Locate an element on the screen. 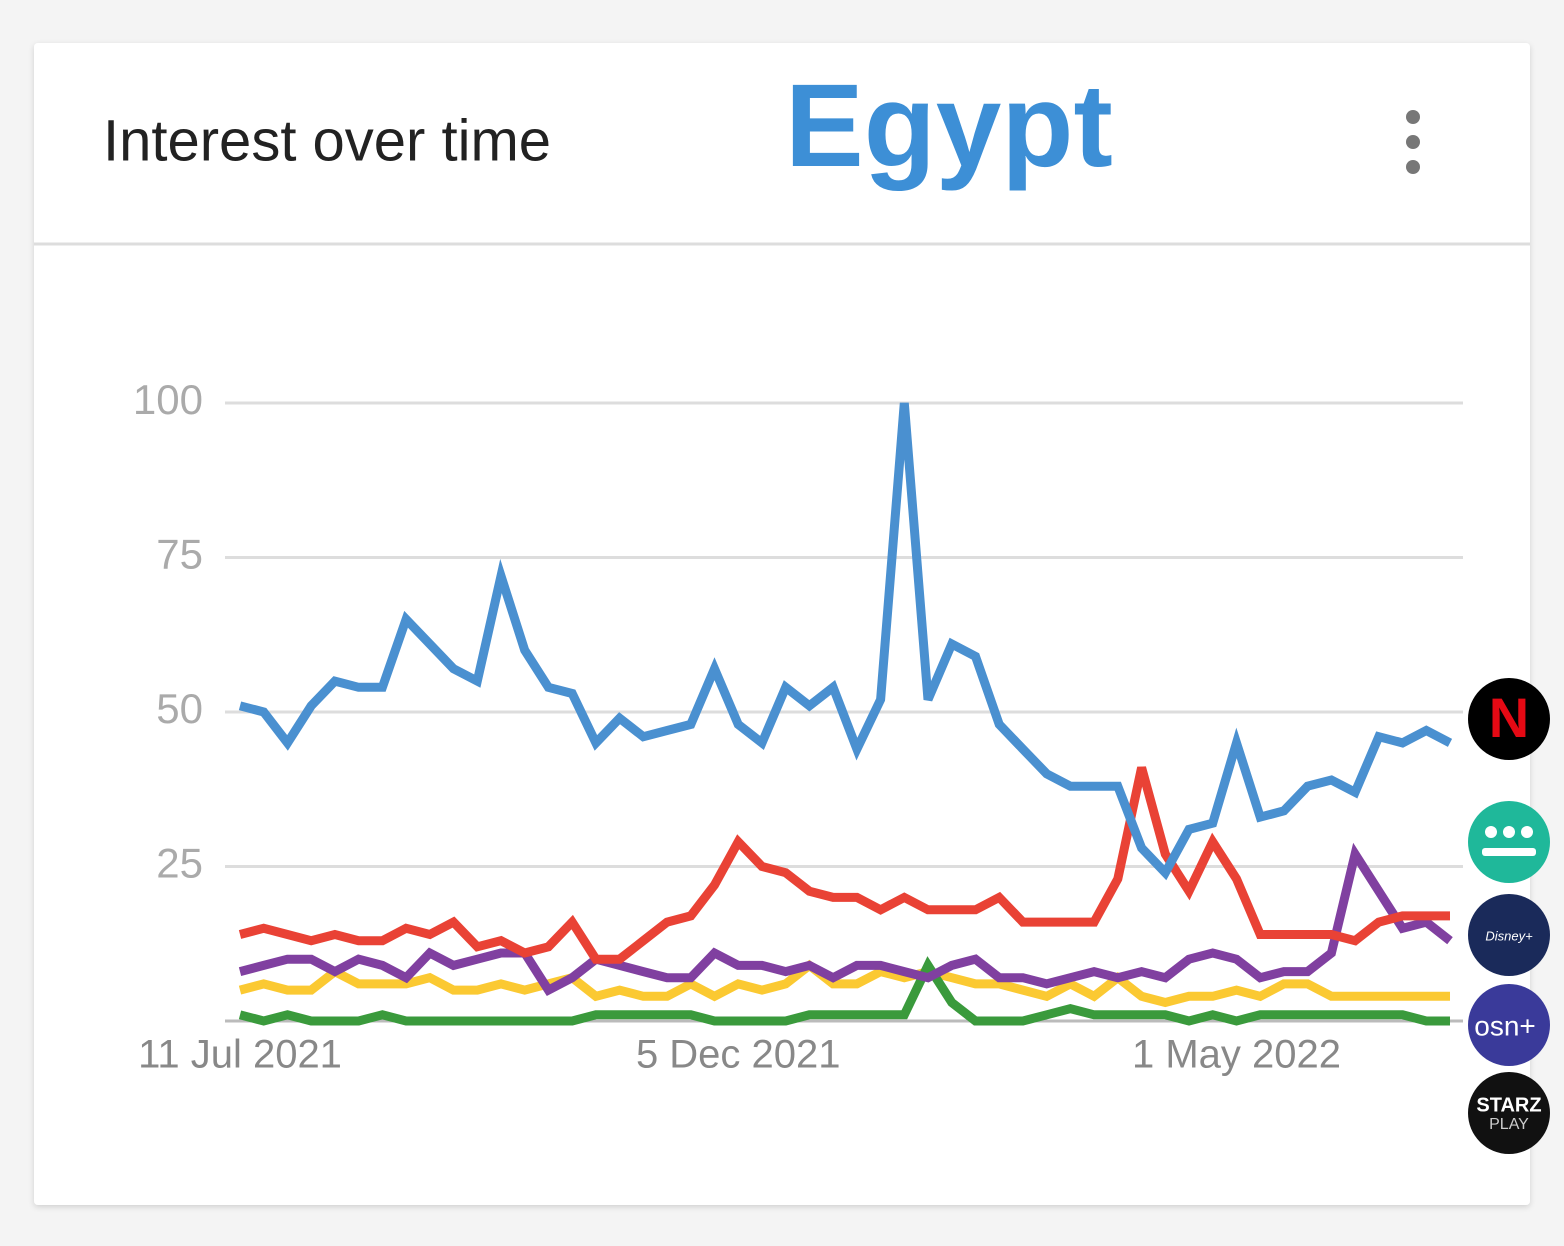 The width and height of the screenshot is (1564, 1246). icon-text: osn+ is located at coordinates (1505, 1025).